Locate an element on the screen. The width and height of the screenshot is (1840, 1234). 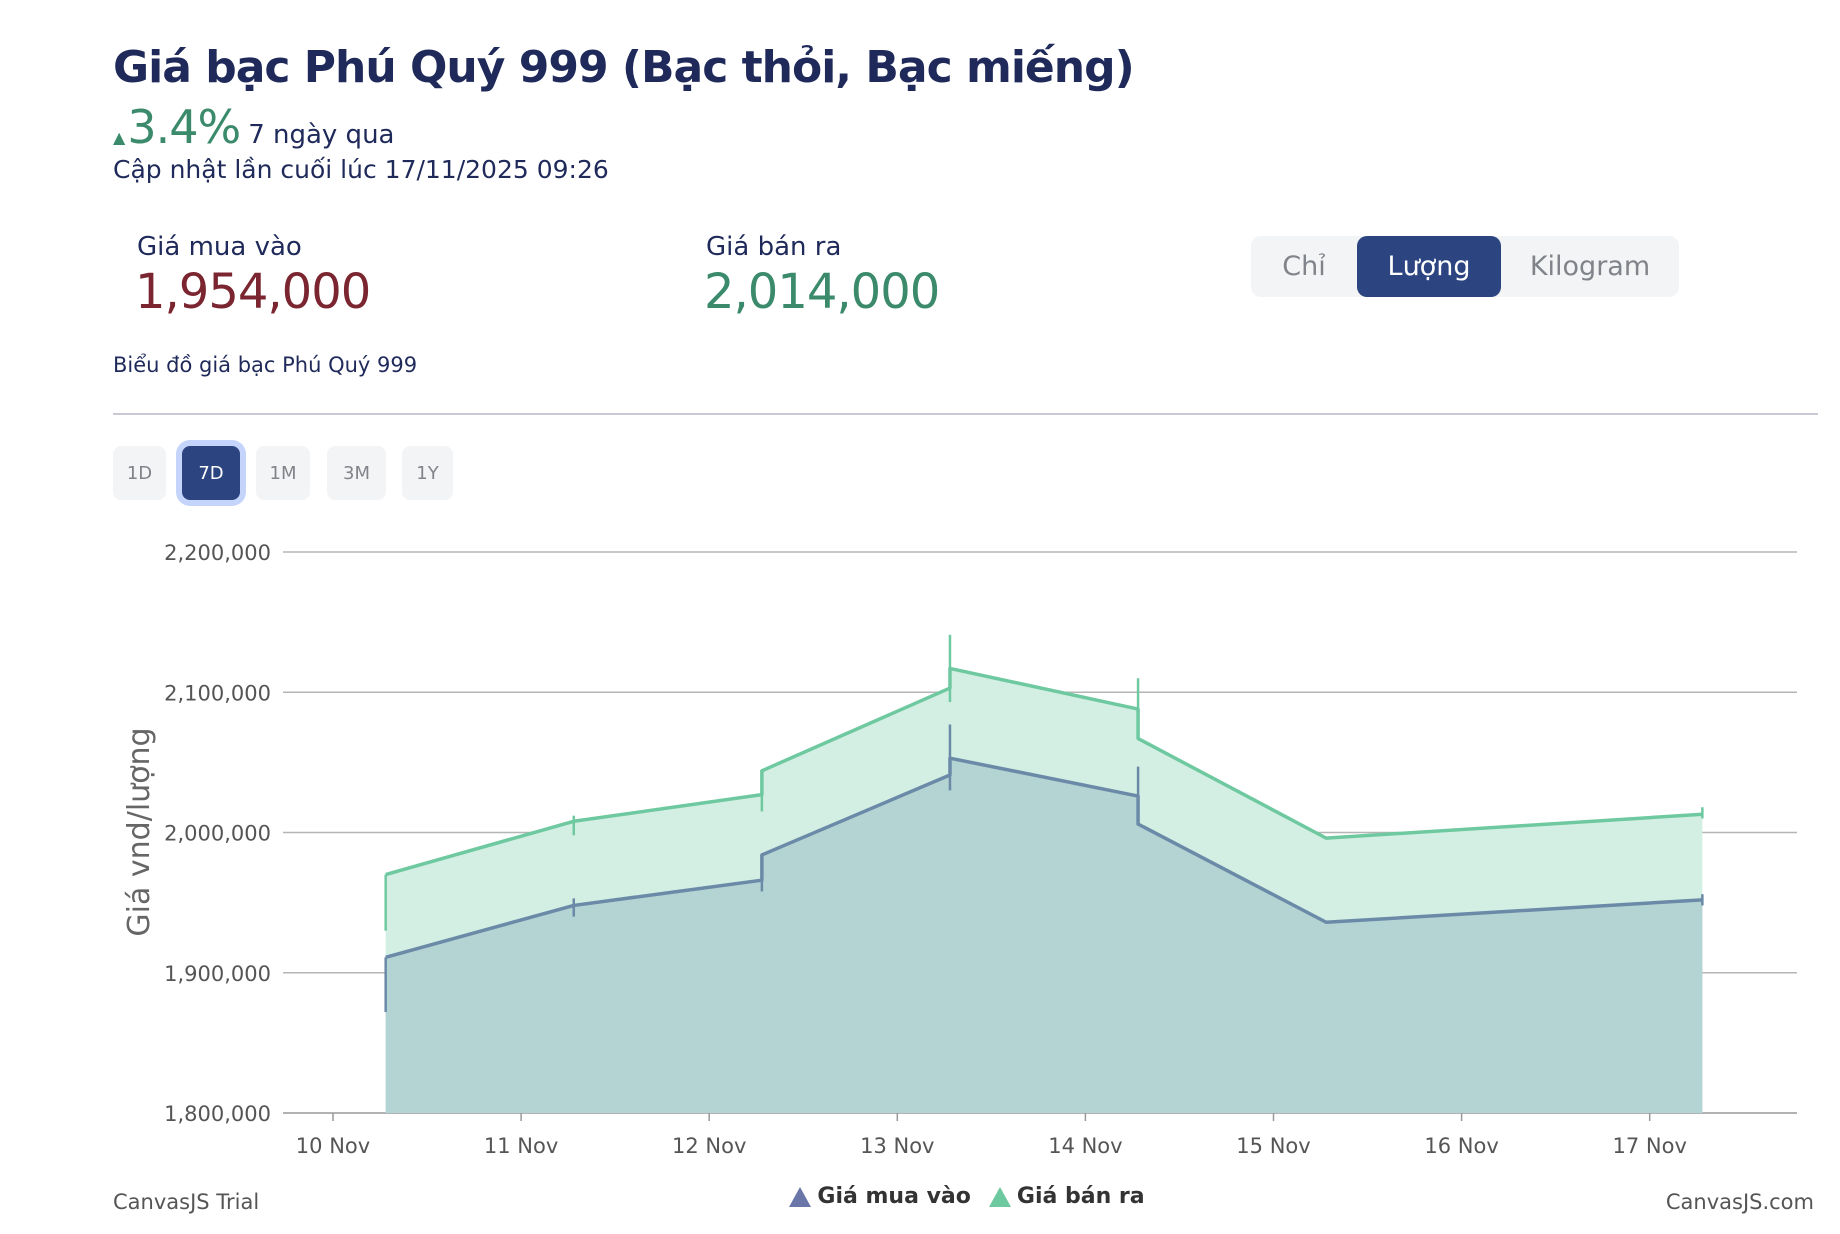
legend-label: Giá bán ra is located at coordinates (1080, 1196).